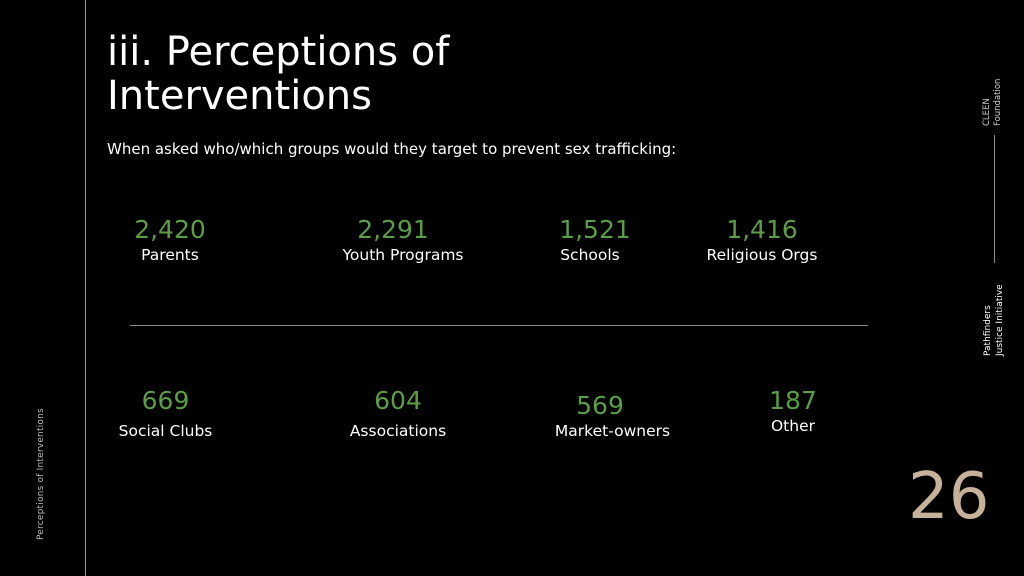 The height and width of the screenshot is (576, 1024). Describe the element at coordinates (85, 288) in the screenshot. I see `left-divider-line` at that location.